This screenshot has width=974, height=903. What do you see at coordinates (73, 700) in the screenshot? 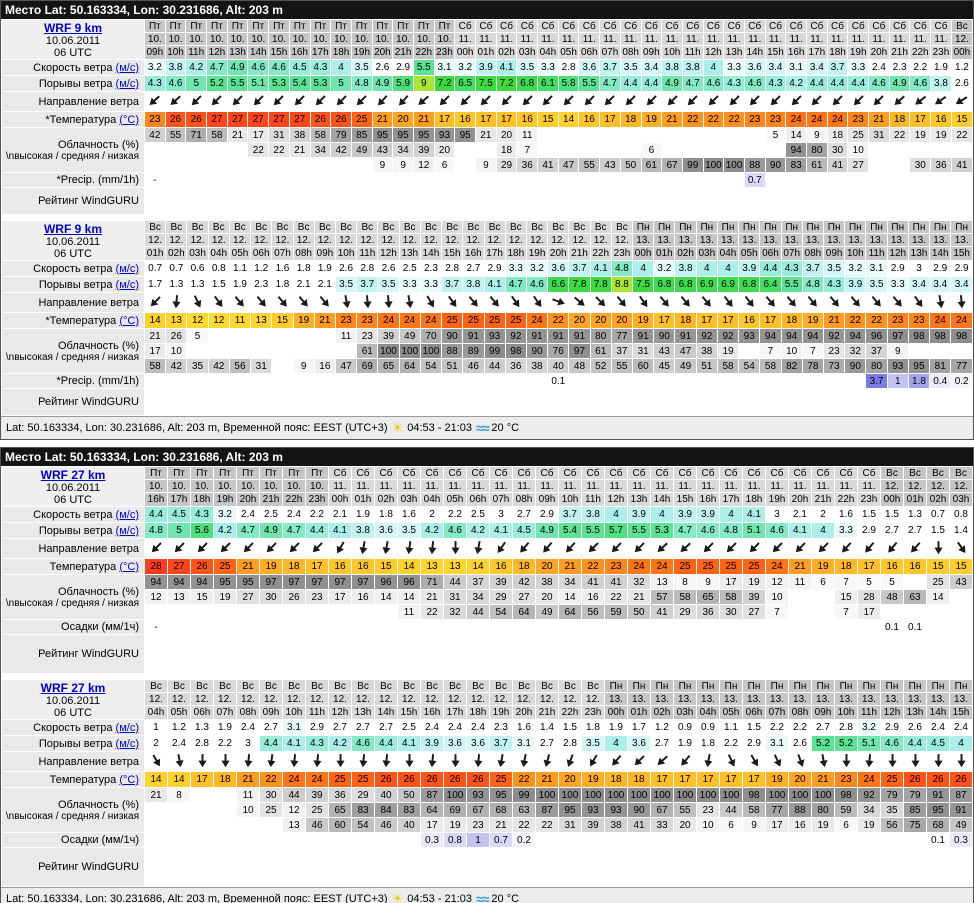
I see `model-run-date: 10.06.2011` at bounding box center [73, 700].